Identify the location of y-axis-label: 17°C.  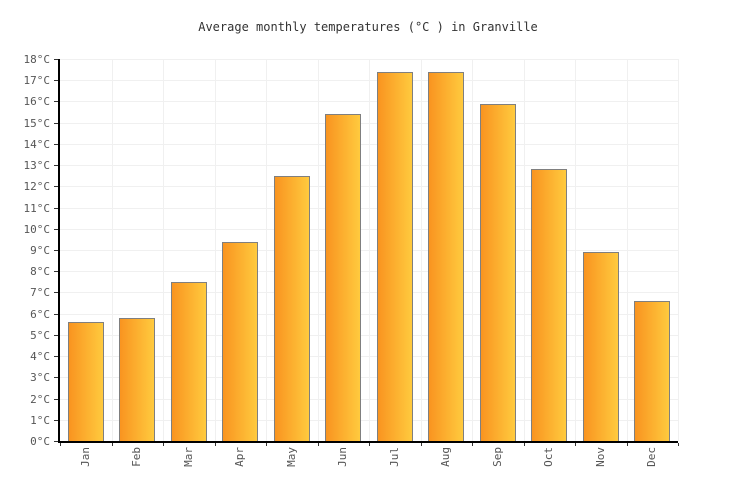
(37, 81).